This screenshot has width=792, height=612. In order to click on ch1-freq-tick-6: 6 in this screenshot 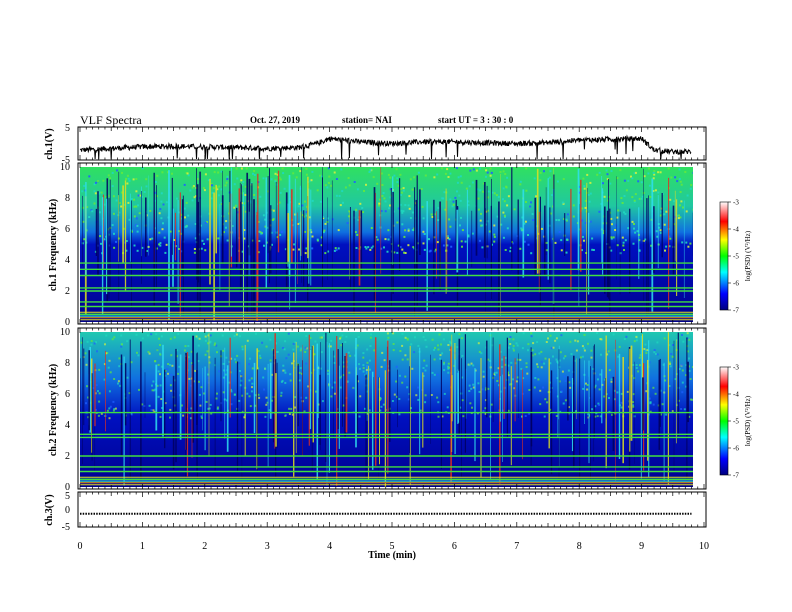, I will do `click(67, 229)`.